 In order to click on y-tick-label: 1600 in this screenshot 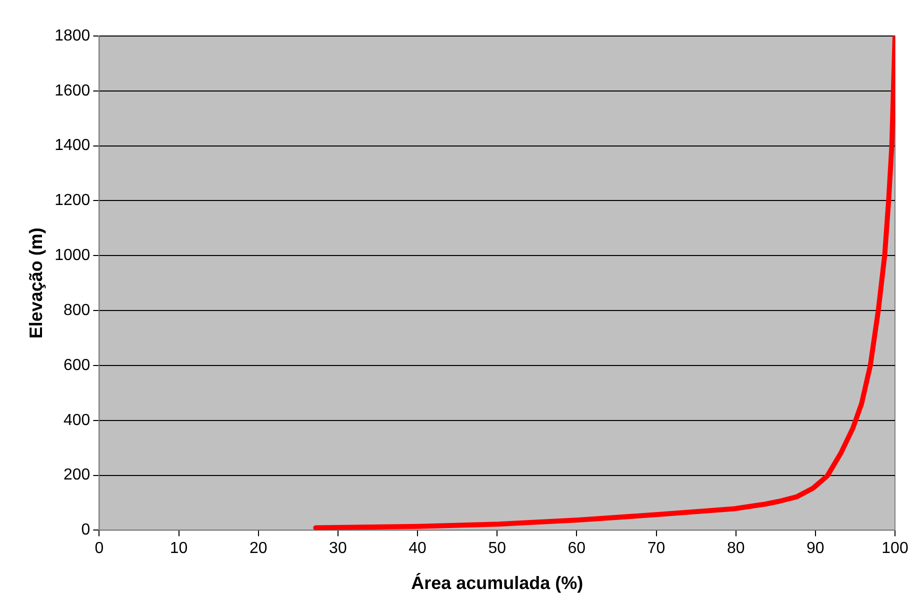, I will do `click(72, 91)`.